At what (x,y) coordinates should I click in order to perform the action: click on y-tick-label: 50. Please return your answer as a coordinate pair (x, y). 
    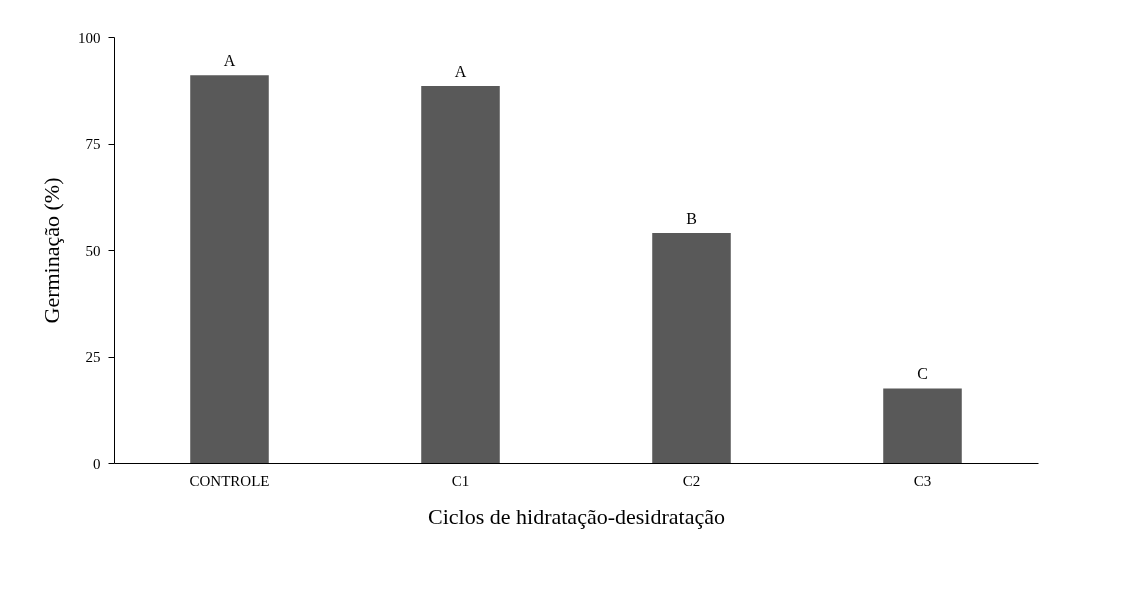
    Looking at the image, I should click on (93, 250).